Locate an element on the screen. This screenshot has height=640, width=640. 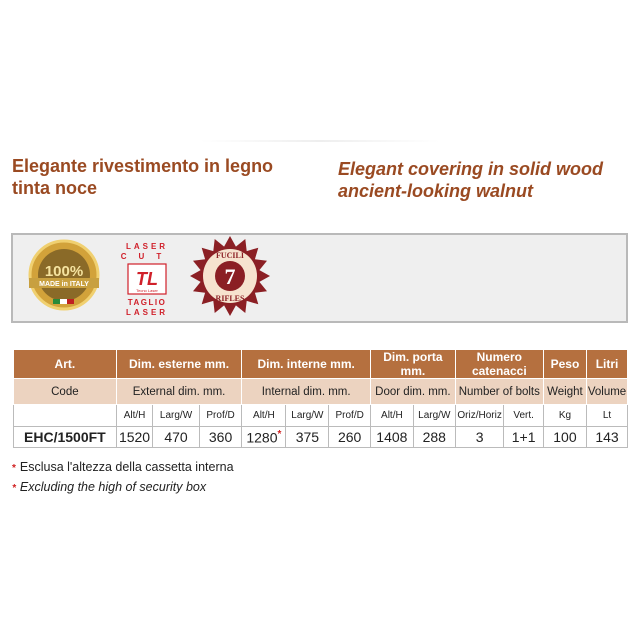
cell-text: 143 is located at coordinates (607, 437).